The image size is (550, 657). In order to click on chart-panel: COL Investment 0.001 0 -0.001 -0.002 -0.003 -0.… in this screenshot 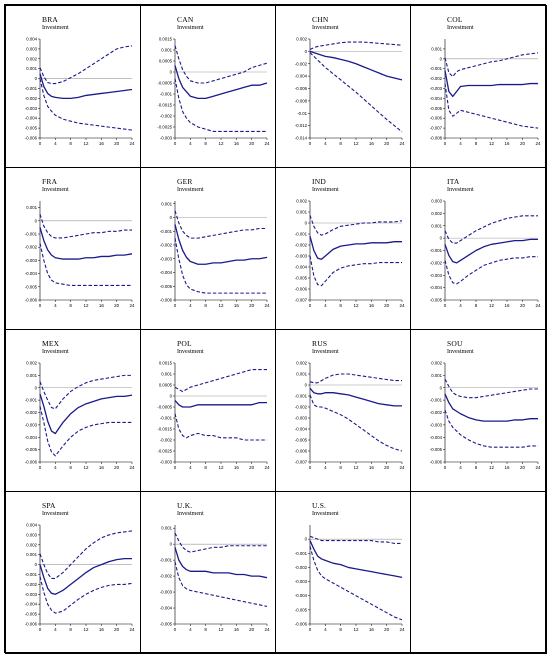, I will do `click(478, 86)`.